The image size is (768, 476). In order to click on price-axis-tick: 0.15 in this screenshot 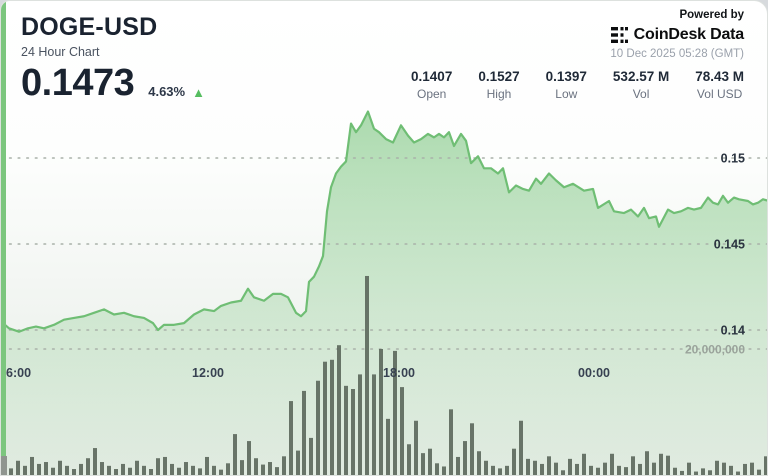, I will do `click(733, 159)`.